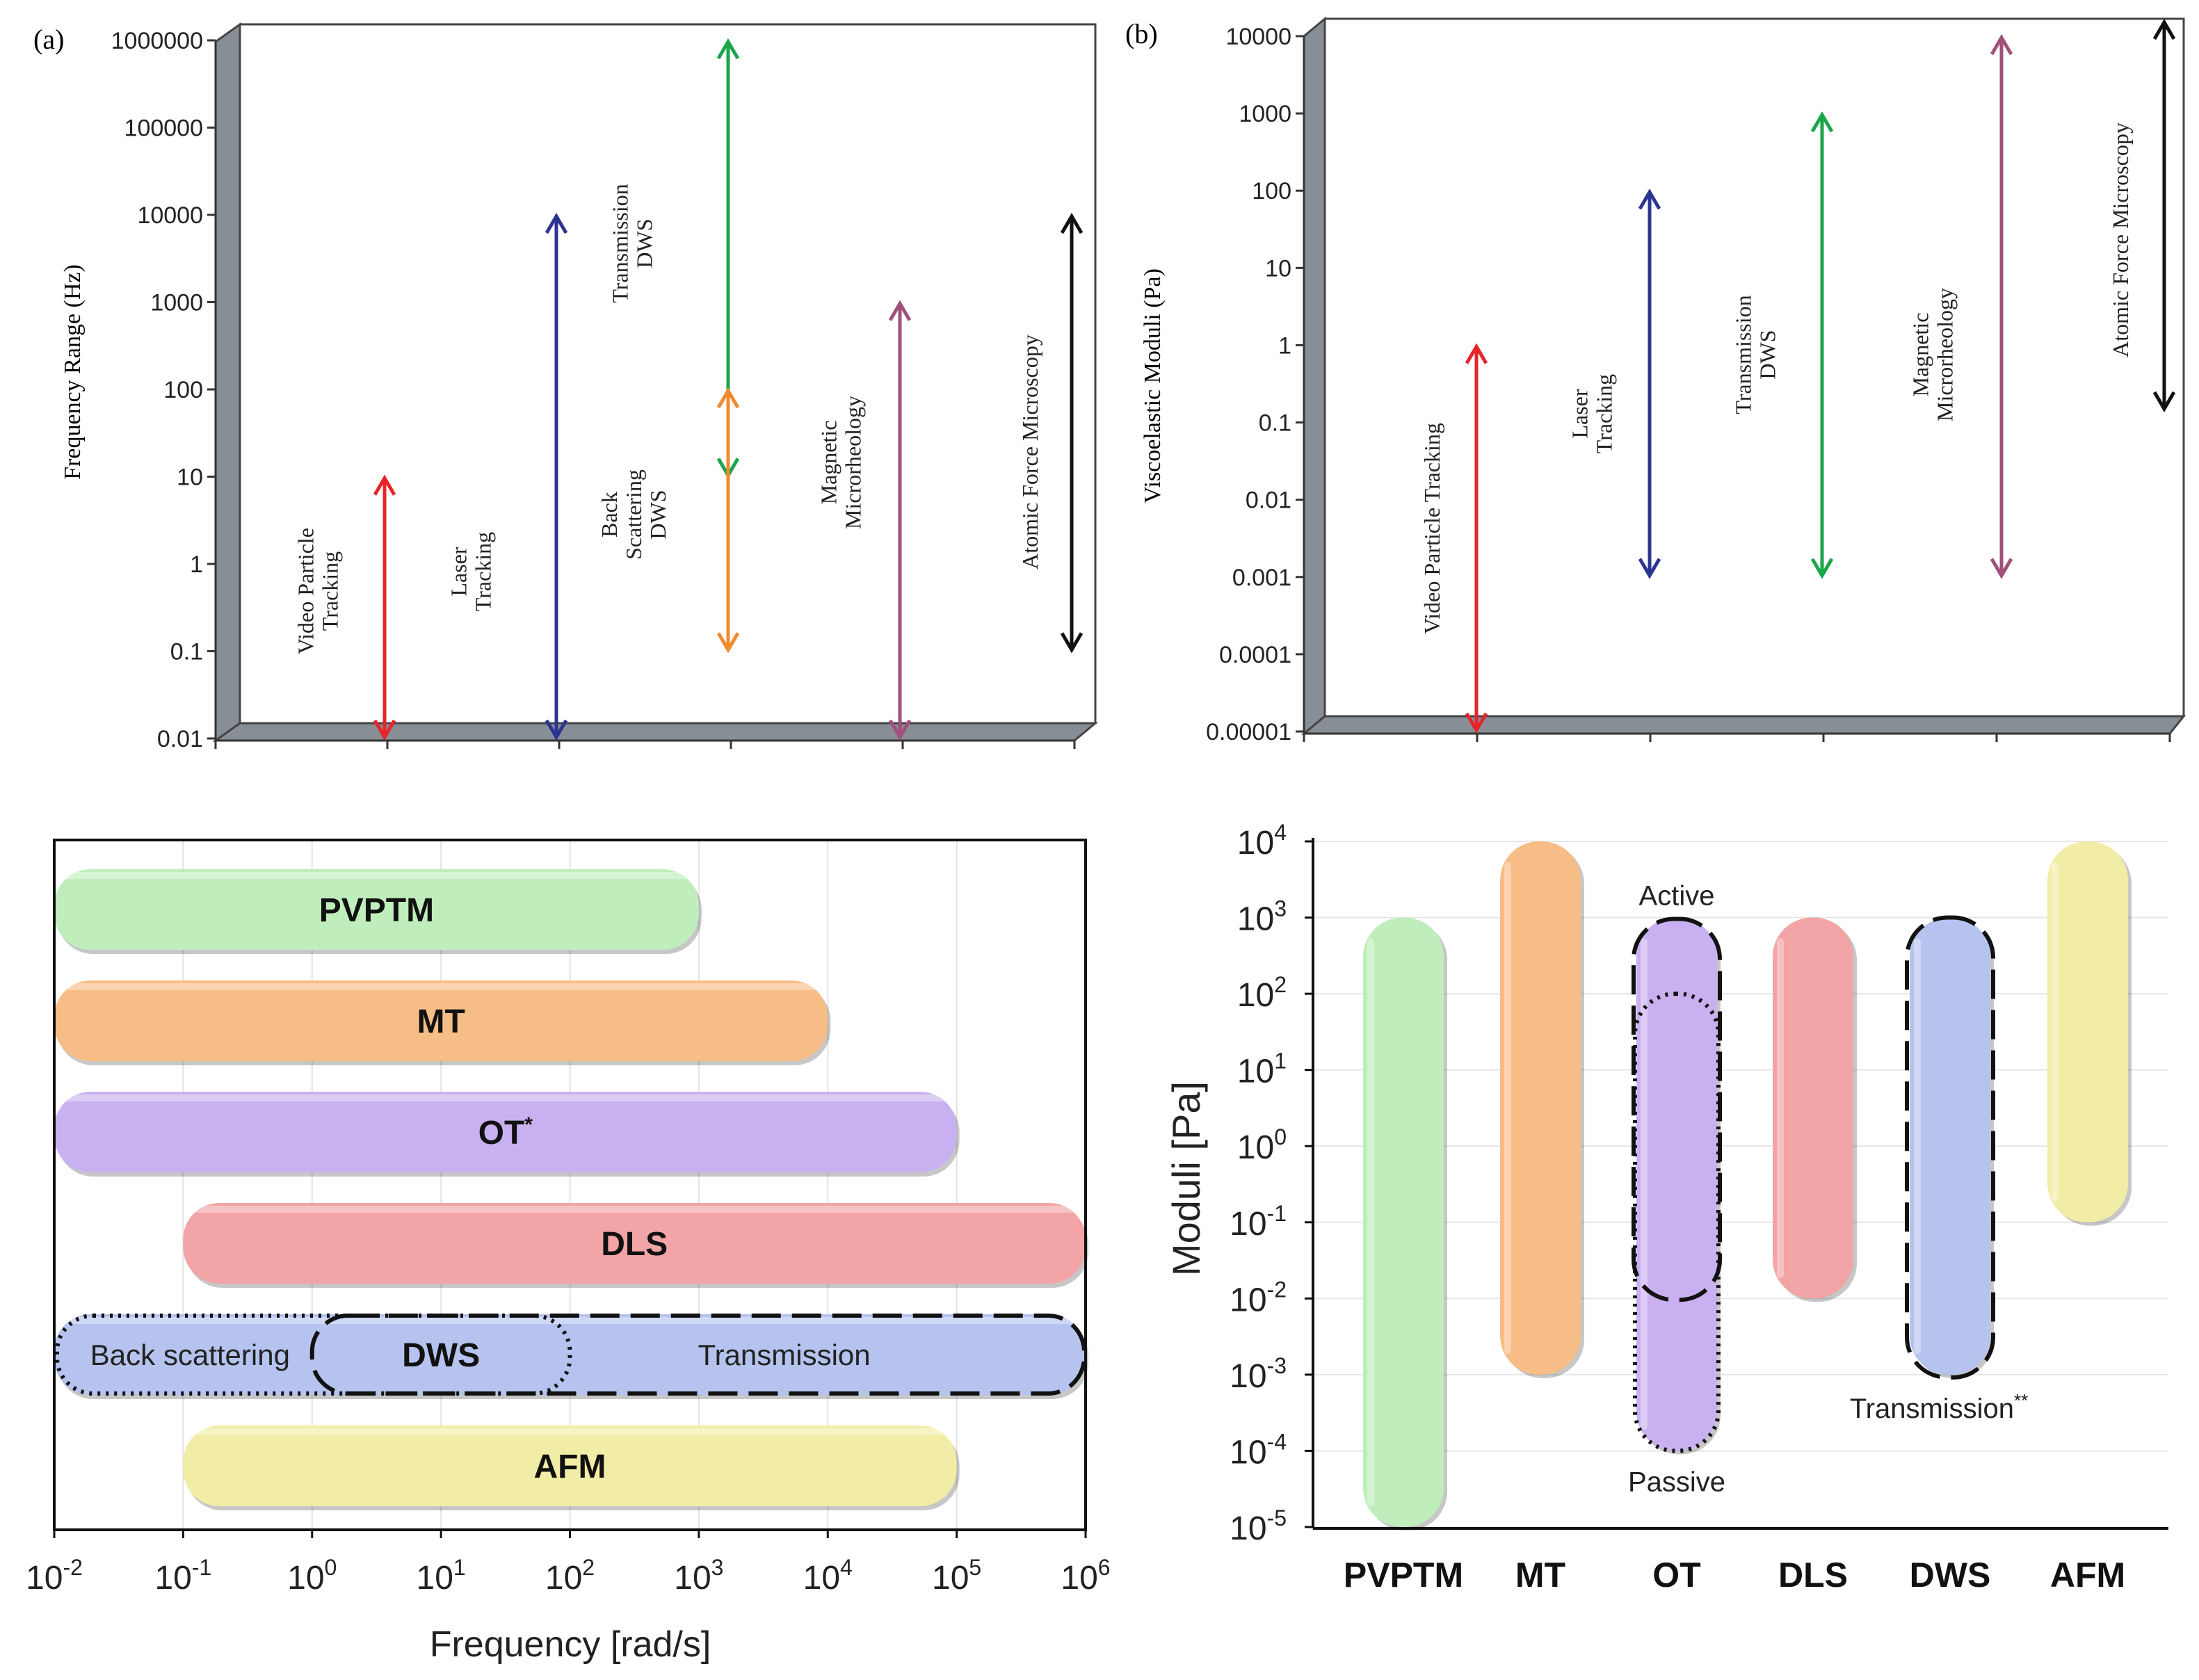  I want to click on panel-d-bar-pvptm-highlight, so click(1370, 1222).